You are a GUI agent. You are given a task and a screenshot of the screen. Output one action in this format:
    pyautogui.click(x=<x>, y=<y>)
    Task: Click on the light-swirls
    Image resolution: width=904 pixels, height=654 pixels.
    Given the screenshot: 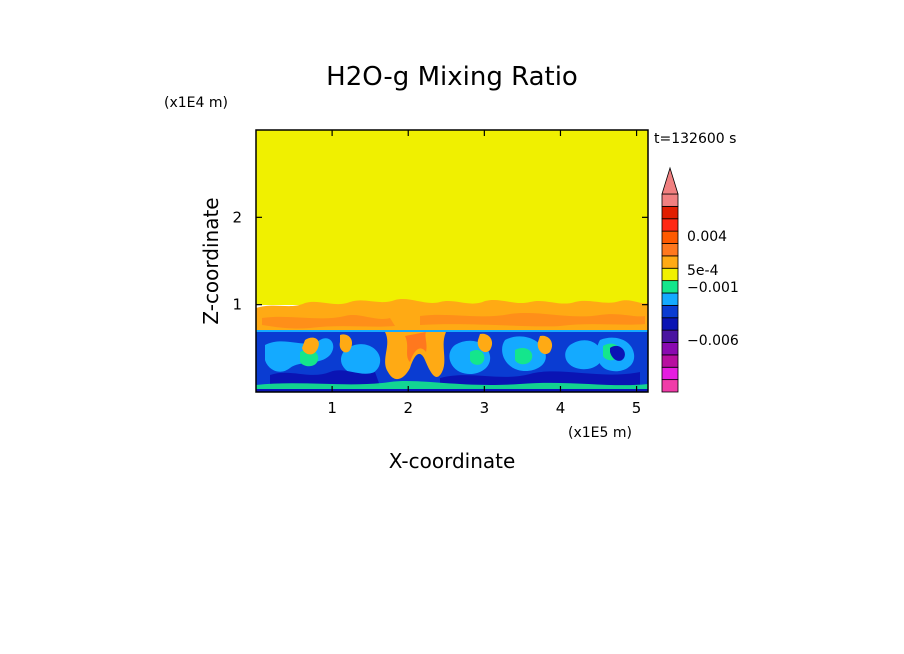 What is the action you would take?
    pyautogui.click(x=450, y=356)
    